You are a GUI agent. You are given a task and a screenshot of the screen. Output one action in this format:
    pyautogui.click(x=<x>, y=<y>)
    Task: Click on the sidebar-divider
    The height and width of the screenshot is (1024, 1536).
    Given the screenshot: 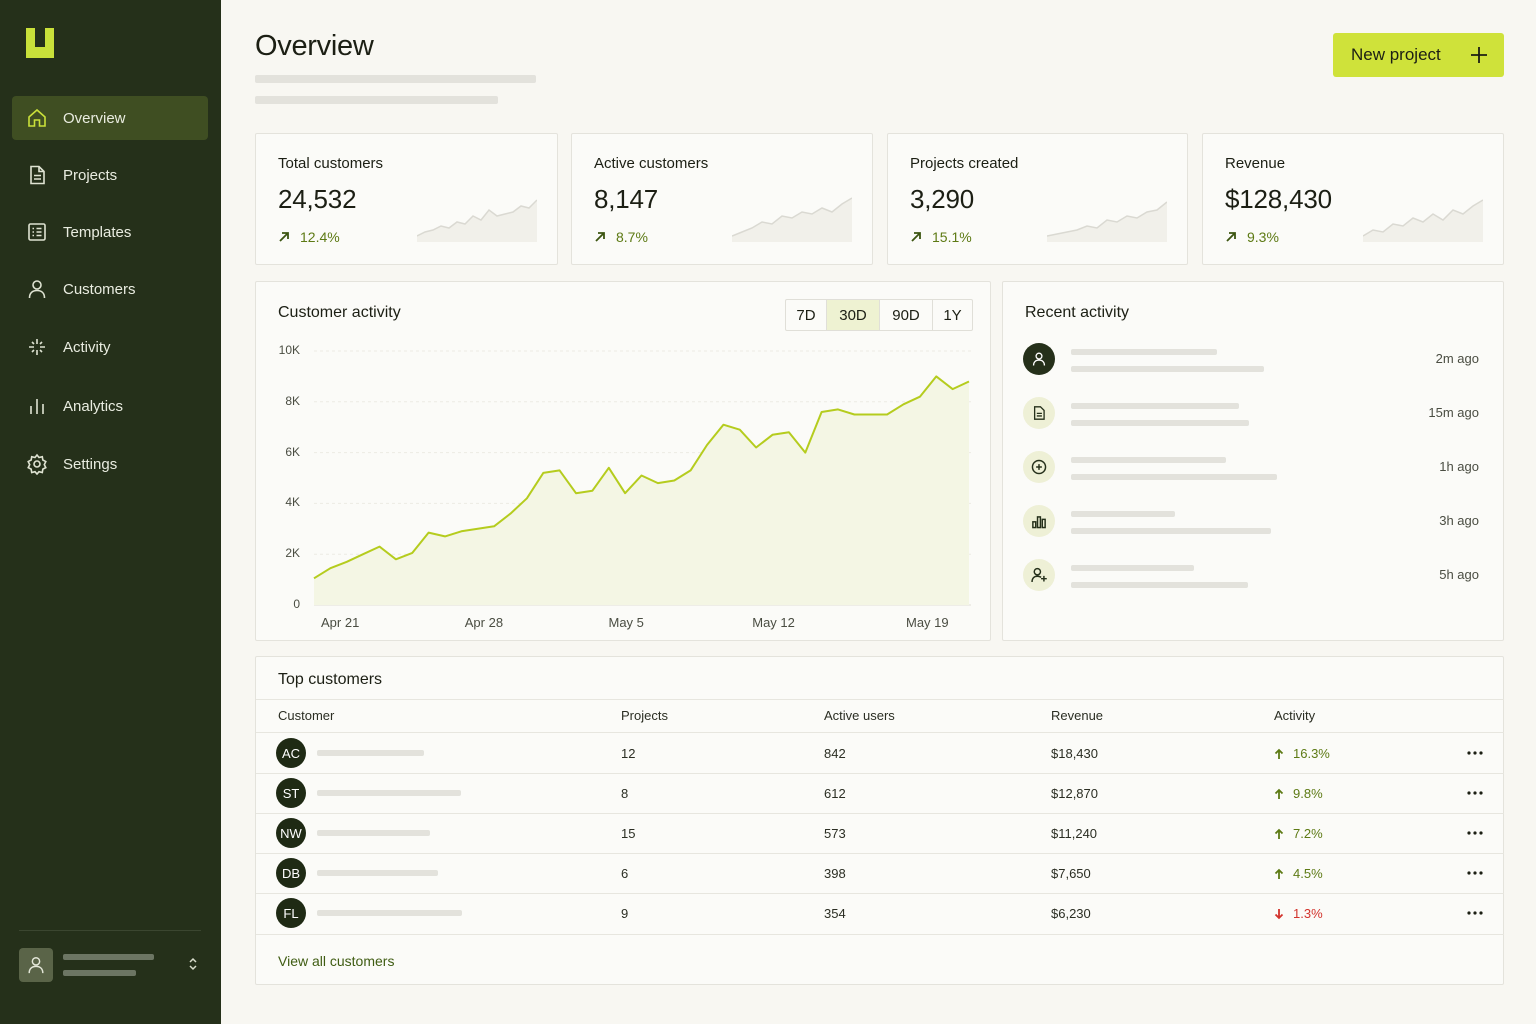 What is the action you would take?
    pyautogui.click(x=110, y=930)
    